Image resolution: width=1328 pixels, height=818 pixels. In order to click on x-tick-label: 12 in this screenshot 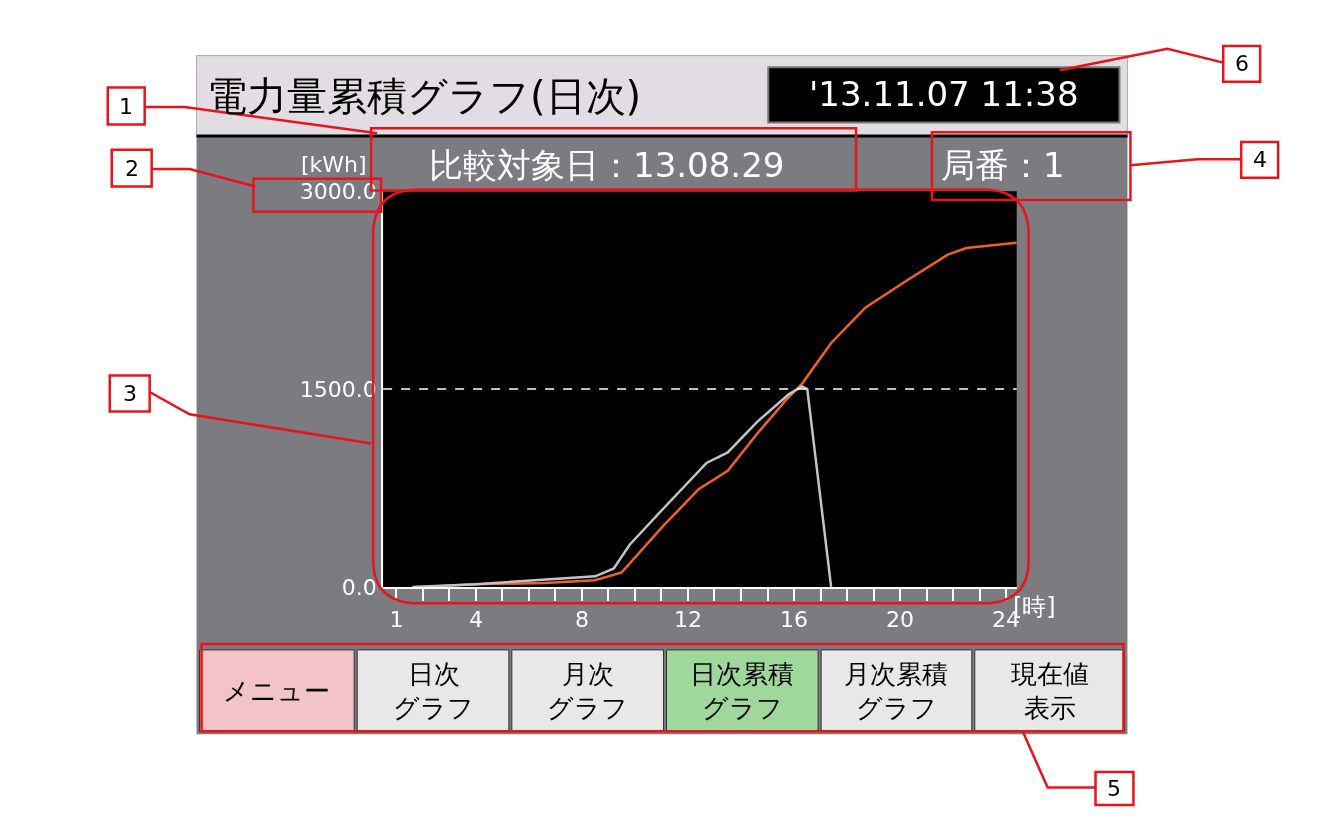, I will do `click(687, 620)`.